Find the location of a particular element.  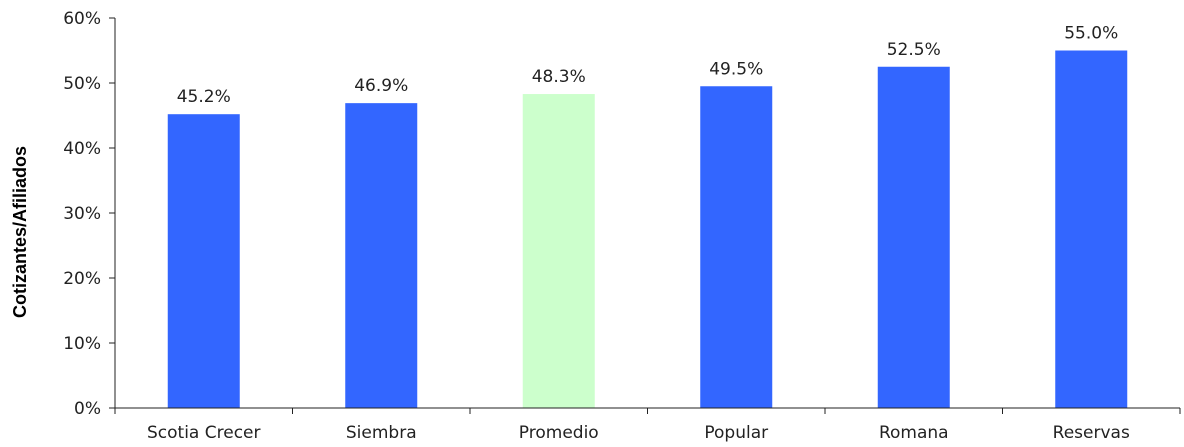

y-tick-label: 40% is located at coordinates (82, 149).